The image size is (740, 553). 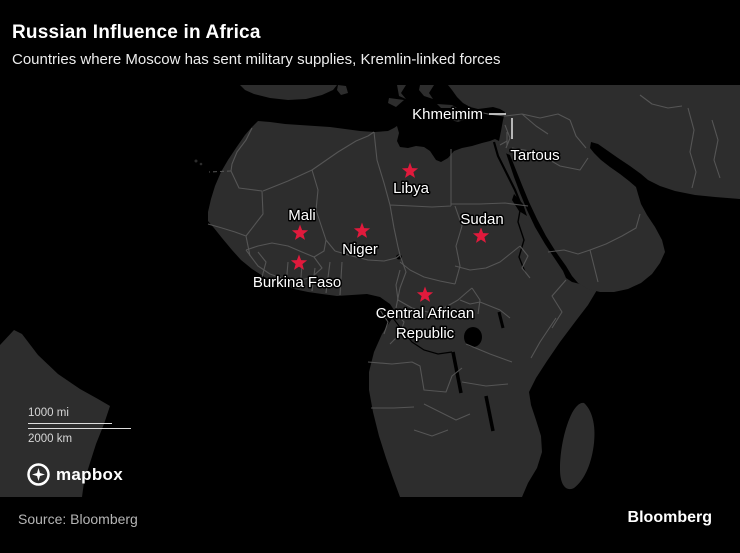 I want to click on map-marker-libya: Libya, so click(x=411, y=180).